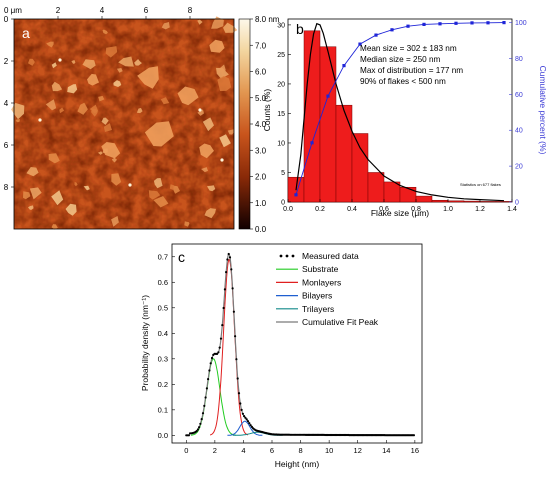 This screenshot has width=550, height=485. I want to click on stat-max: Max of distribution = 177 nm, so click(411, 70).